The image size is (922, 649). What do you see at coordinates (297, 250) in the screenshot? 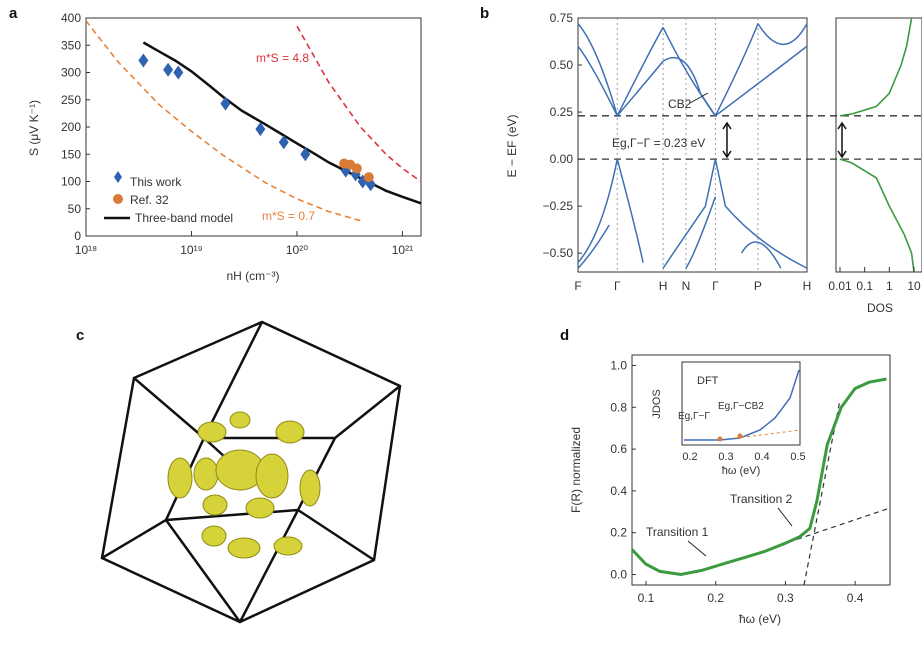
I see `a-xtick-label: 10²⁰` at bounding box center [297, 250].